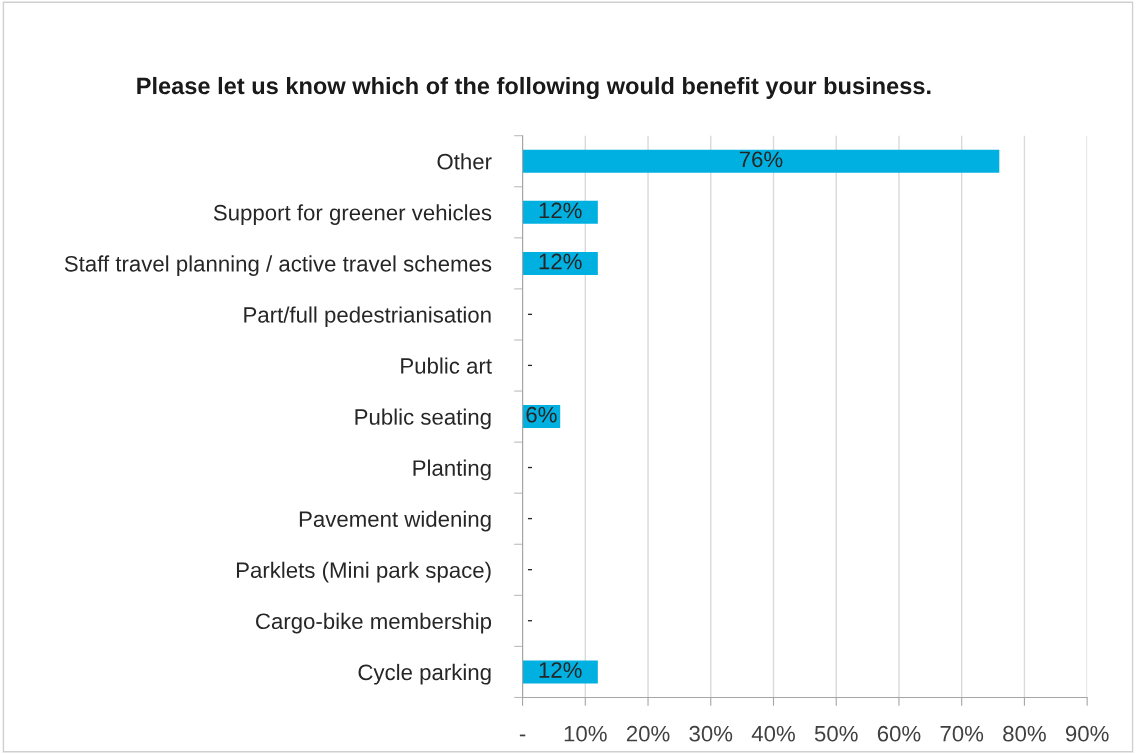 This screenshot has width=1136, height=754. What do you see at coordinates (899, 733) in the screenshot?
I see `x-tick-label: 60%` at bounding box center [899, 733].